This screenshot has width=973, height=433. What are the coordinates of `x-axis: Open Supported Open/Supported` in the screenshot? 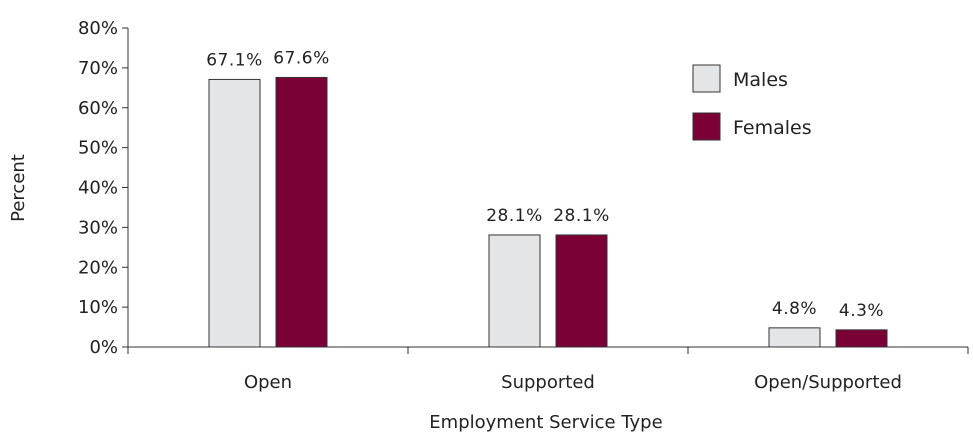 It's located at (548, 369).